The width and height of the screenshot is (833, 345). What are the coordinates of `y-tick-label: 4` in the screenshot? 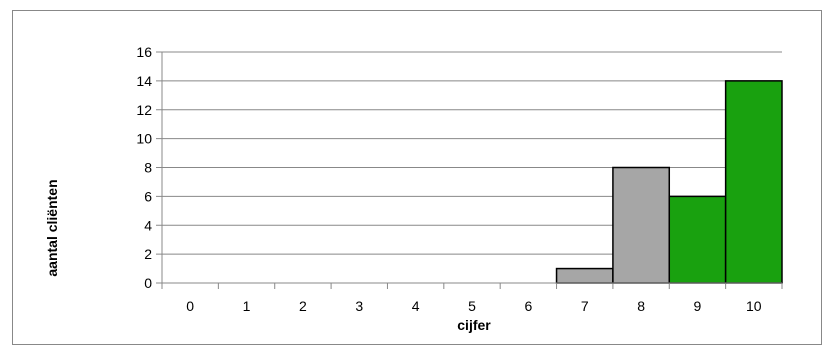 It's located at (148, 225).